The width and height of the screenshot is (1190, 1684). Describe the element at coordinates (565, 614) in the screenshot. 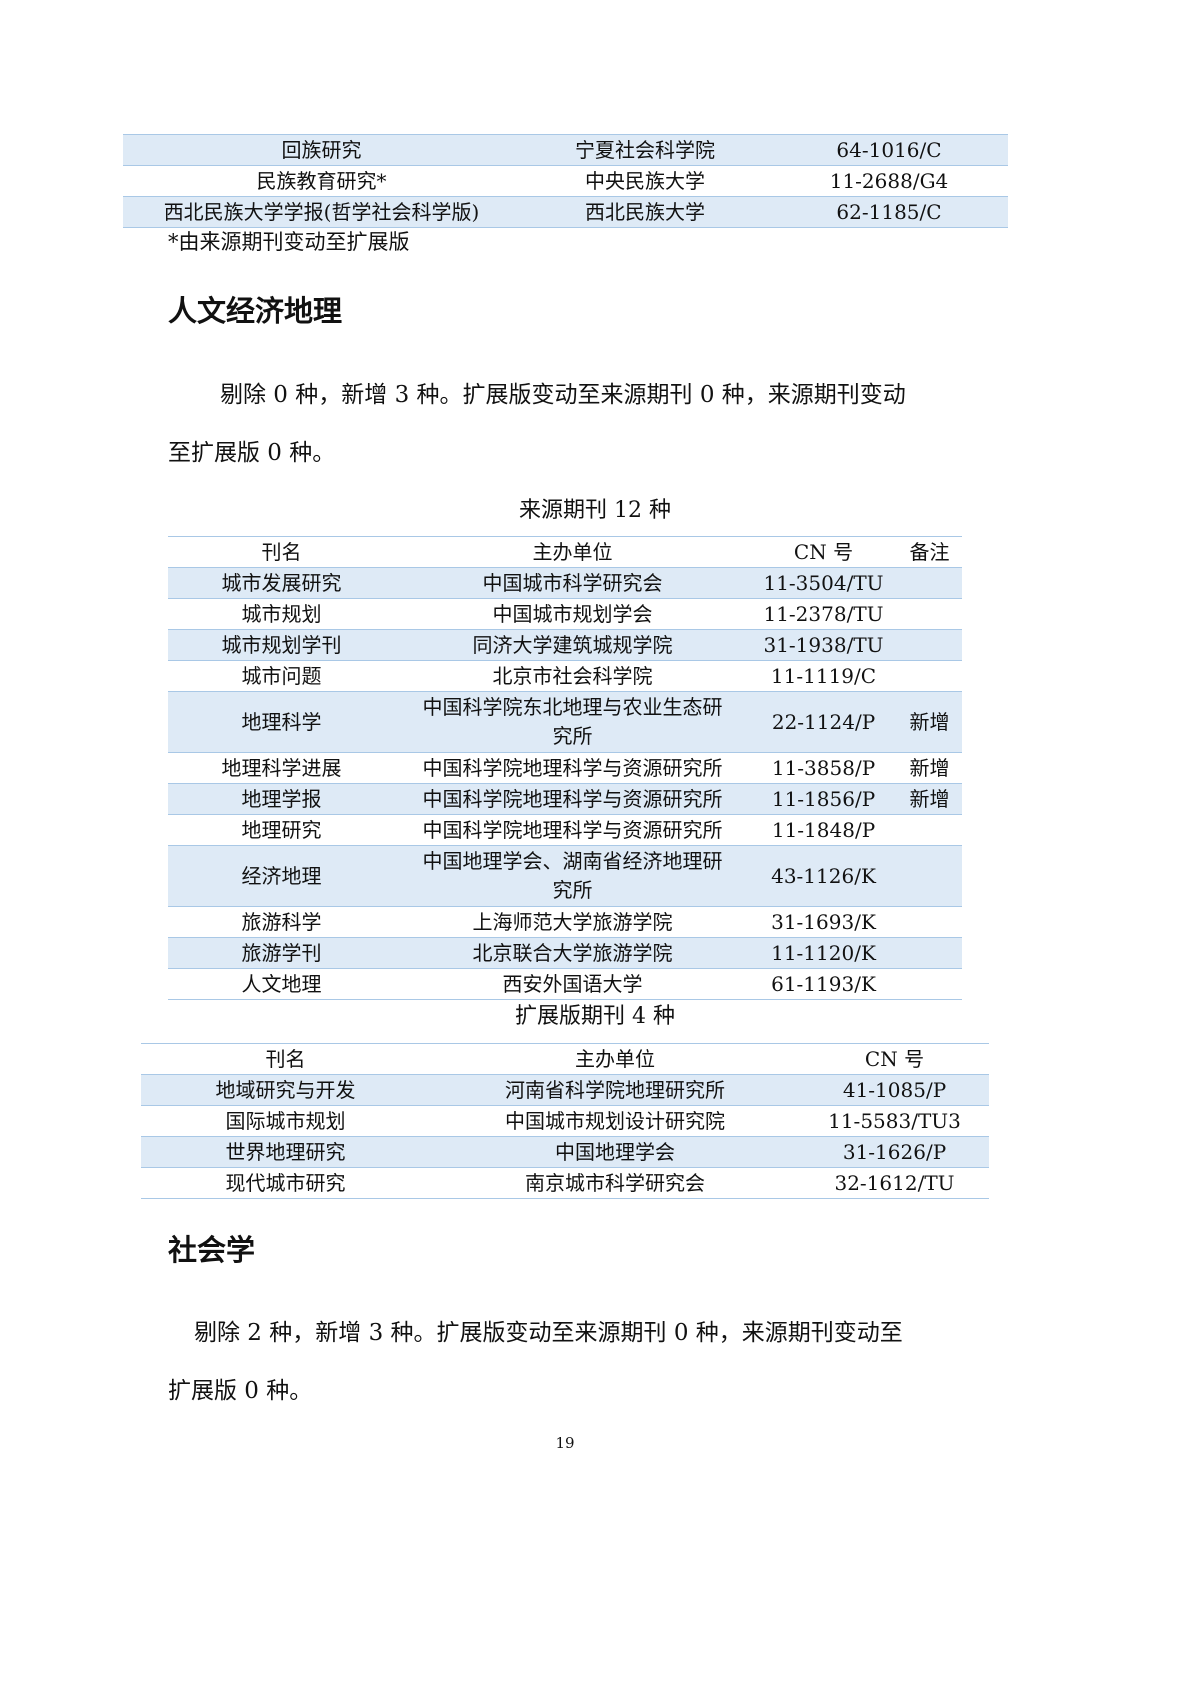

I see `table-row: 城市规划 中国城市规划学会 11-2378/TU` at that location.